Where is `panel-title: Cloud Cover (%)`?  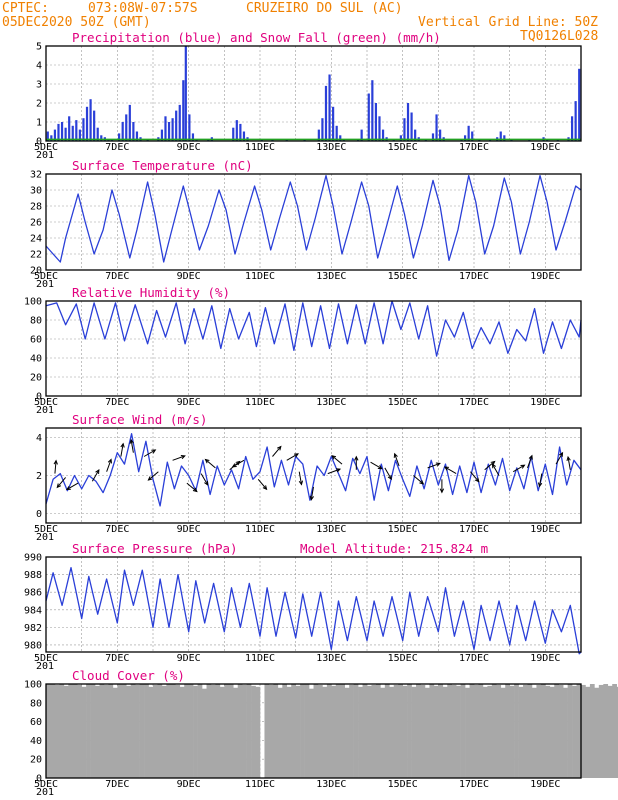 panel-title: Cloud Cover (%) is located at coordinates (128, 675).